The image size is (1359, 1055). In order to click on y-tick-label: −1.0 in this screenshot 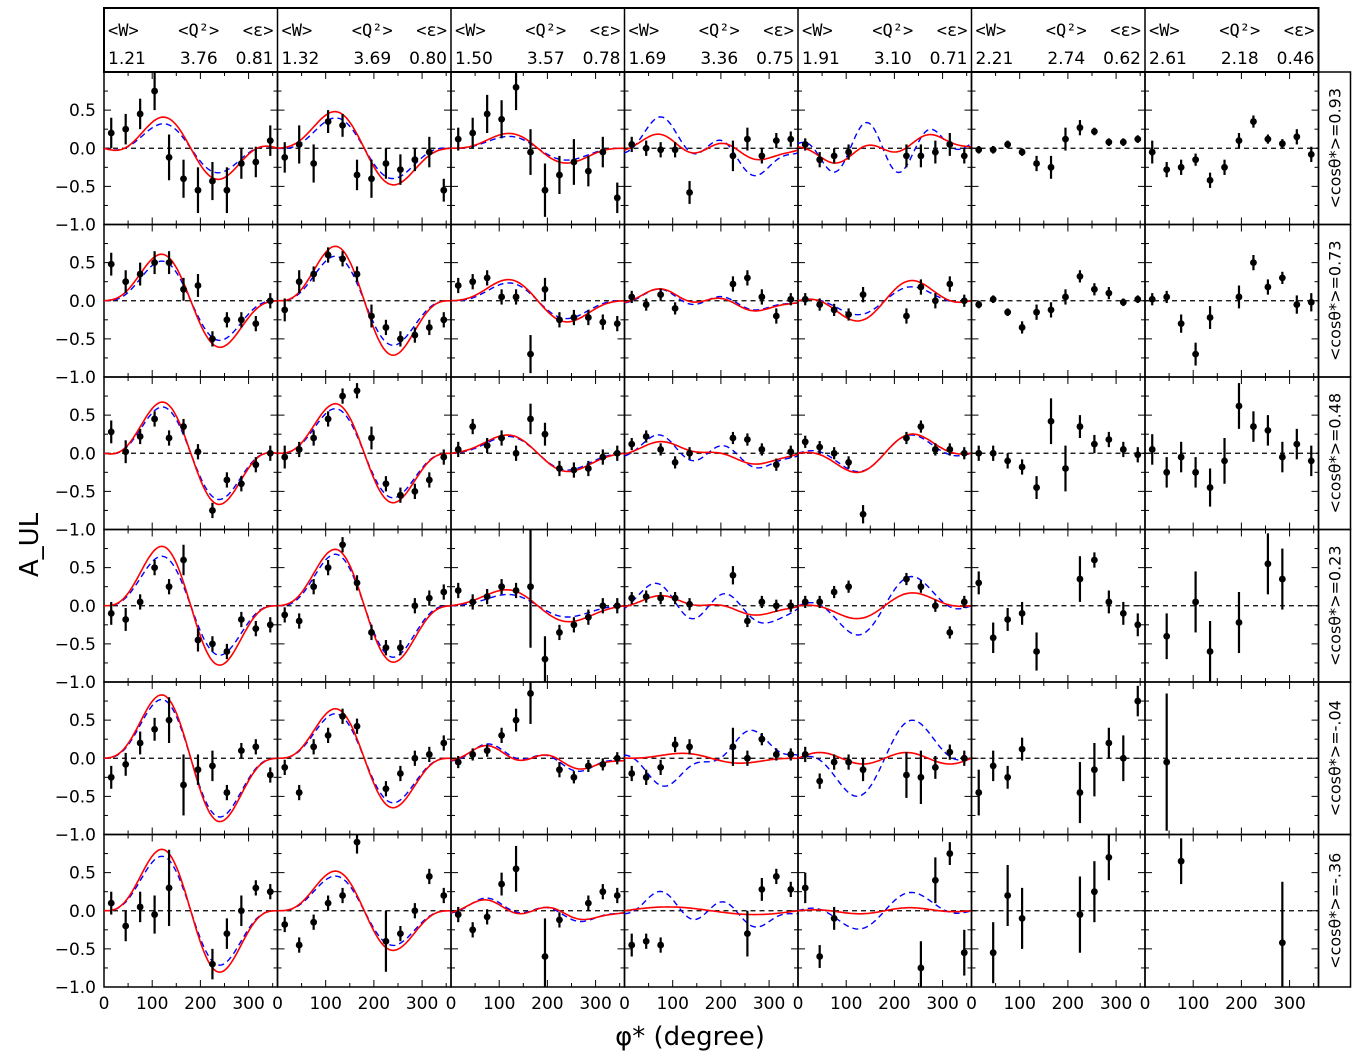, I will do `click(75, 836)`.